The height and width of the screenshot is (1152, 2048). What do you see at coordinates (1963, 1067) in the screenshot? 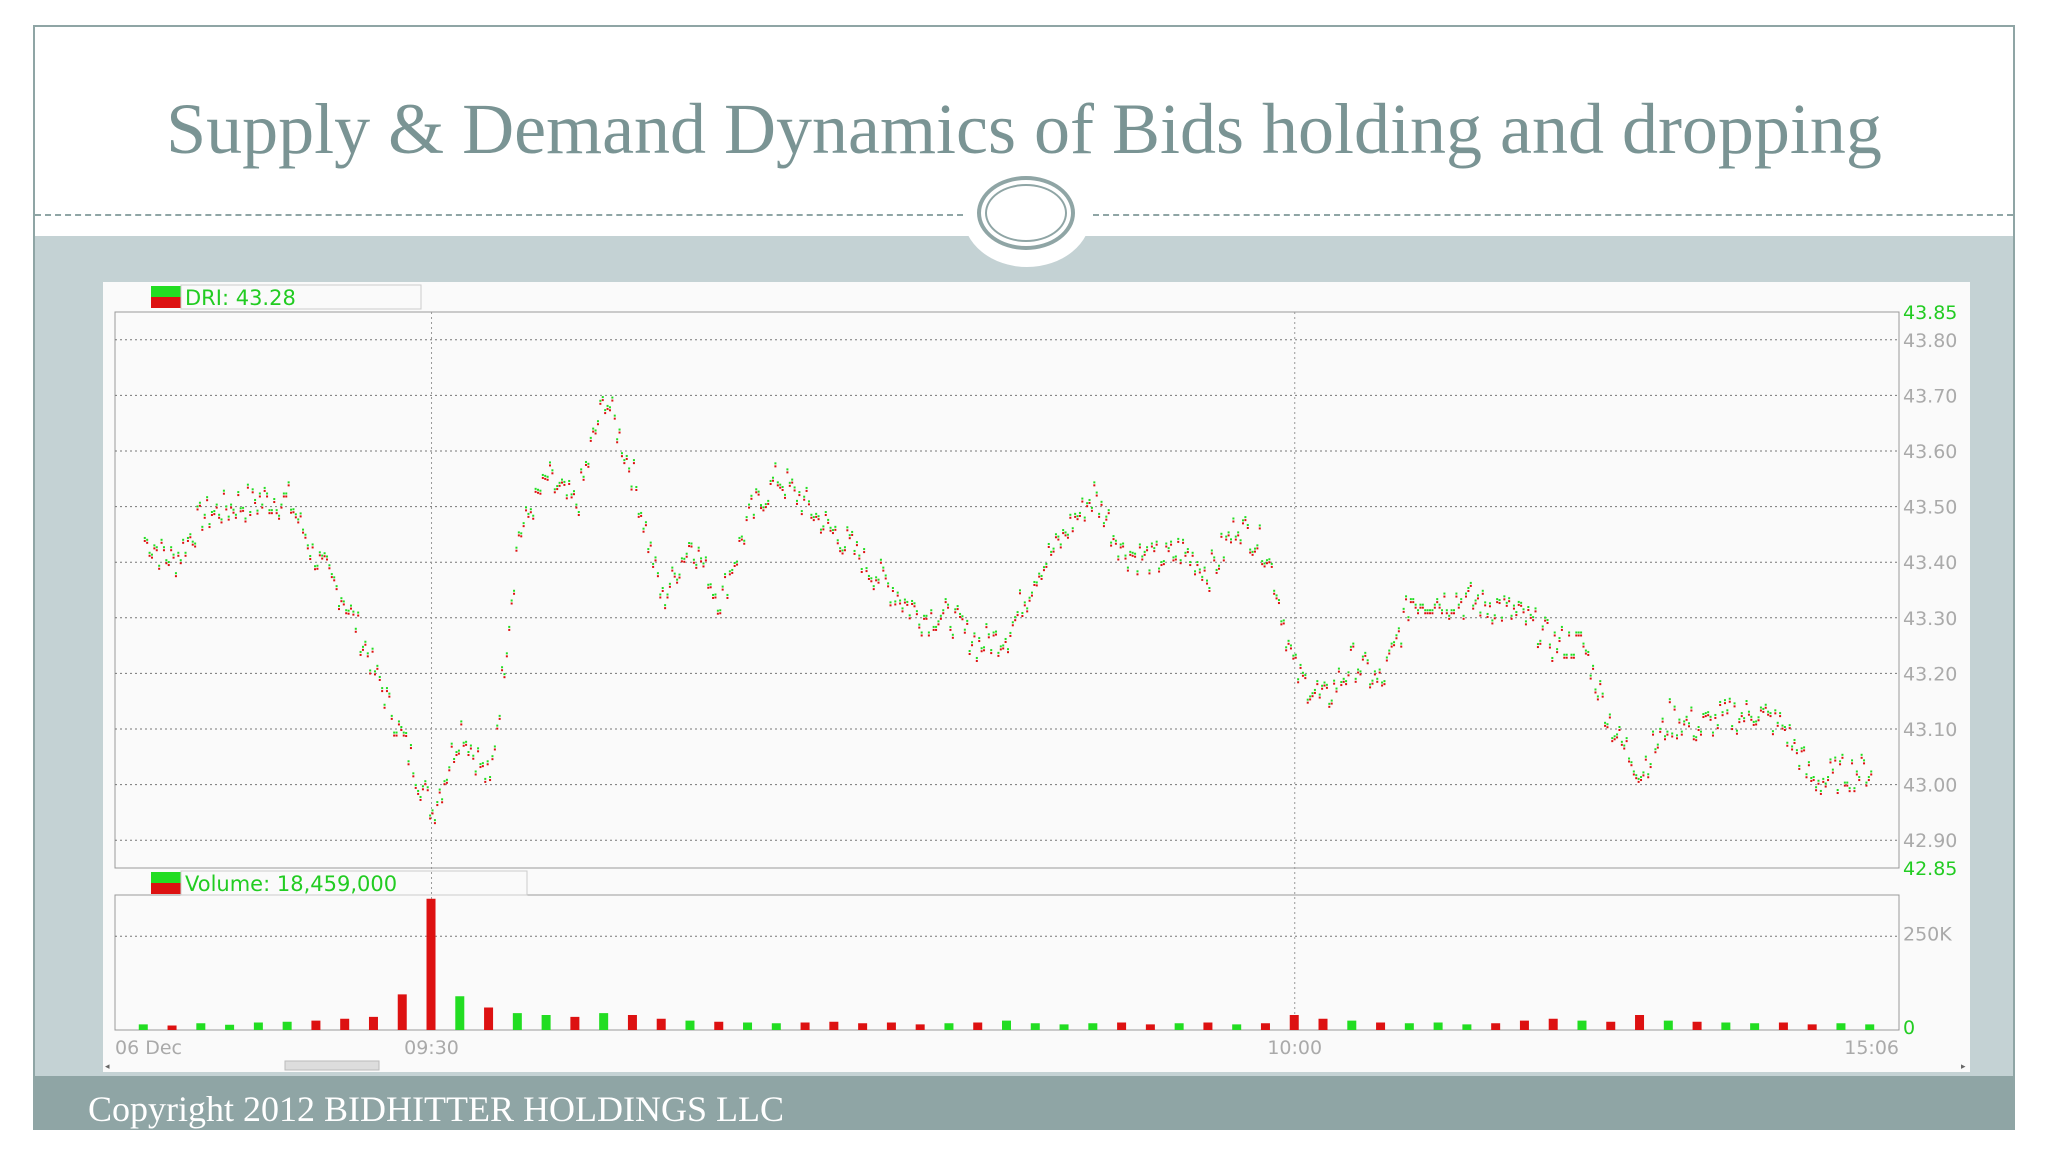
I see `scroll-right-arrow-icon: ▸` at bounding box center [1963, 1067].